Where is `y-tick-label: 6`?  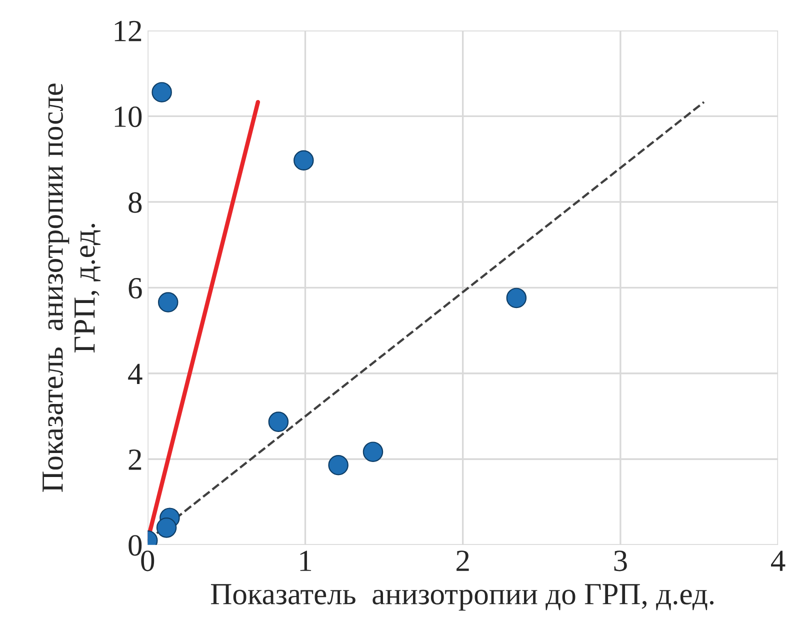
y-tick-label: 6 is located at coordinates (135, 288).